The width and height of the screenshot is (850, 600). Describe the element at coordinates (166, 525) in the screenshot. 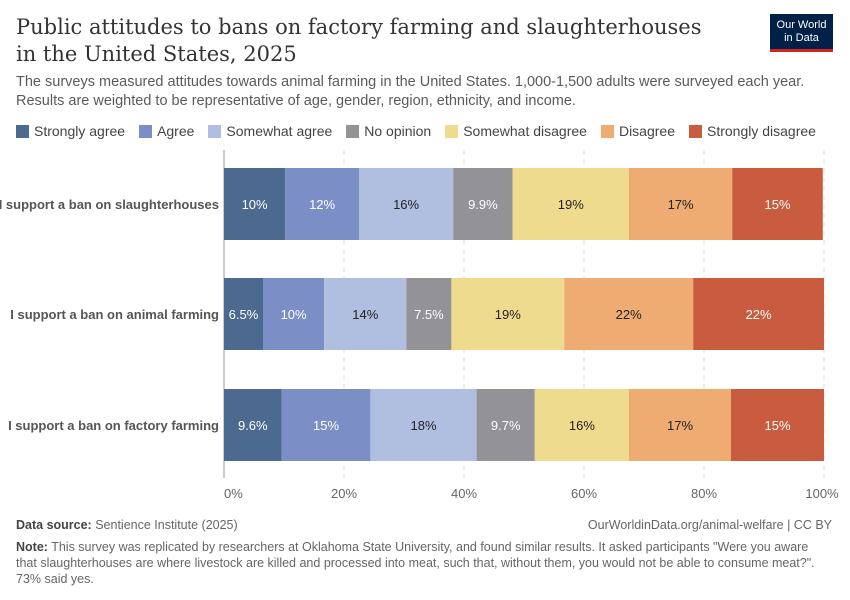

I see `source-text: Sentience Institute (2025)` at that location.